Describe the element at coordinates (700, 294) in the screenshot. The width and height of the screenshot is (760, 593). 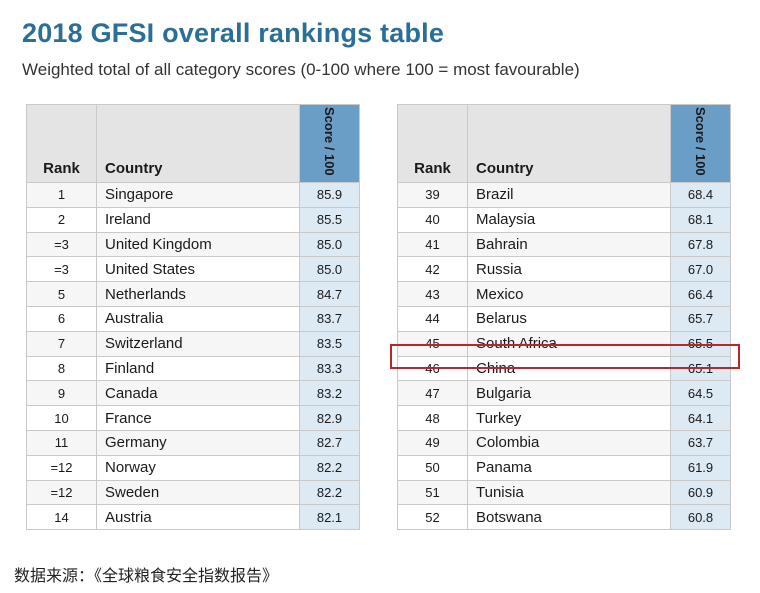
I see `score-cell: 66.4` at that location.